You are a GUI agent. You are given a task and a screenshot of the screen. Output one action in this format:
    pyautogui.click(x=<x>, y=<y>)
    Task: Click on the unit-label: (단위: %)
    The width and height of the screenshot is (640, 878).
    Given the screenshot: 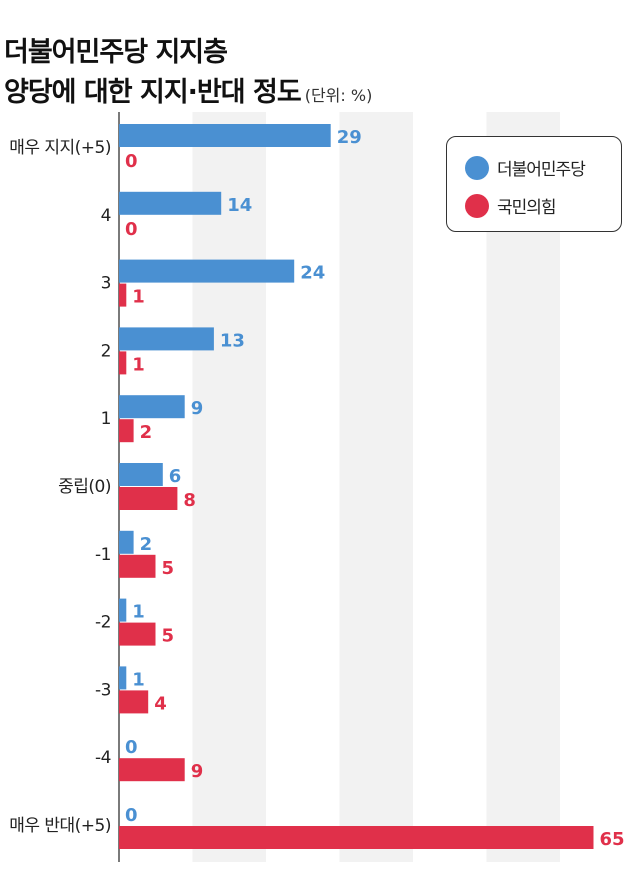 What is the action you would take?
    pyautogui.click(x=338, y=95)
    